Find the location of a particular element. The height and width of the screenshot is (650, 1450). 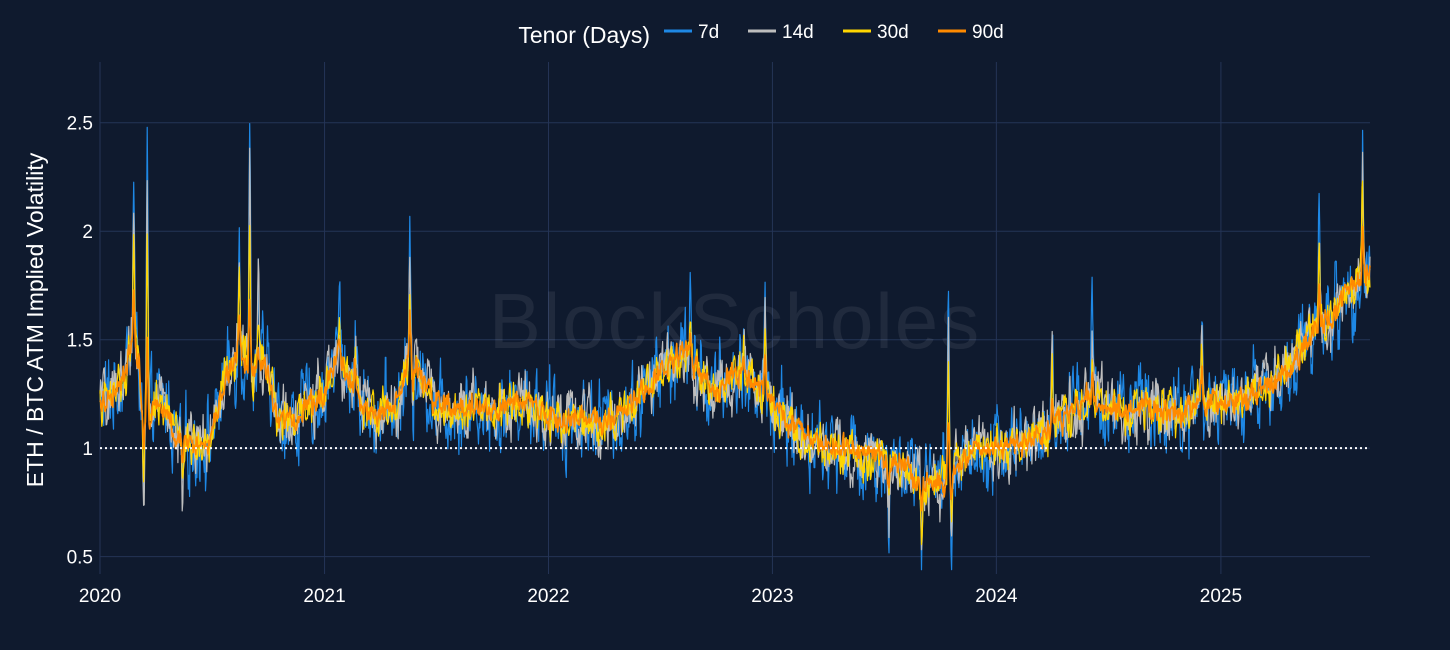

y-tick-label: 2 is located at coordinates (87, 232).